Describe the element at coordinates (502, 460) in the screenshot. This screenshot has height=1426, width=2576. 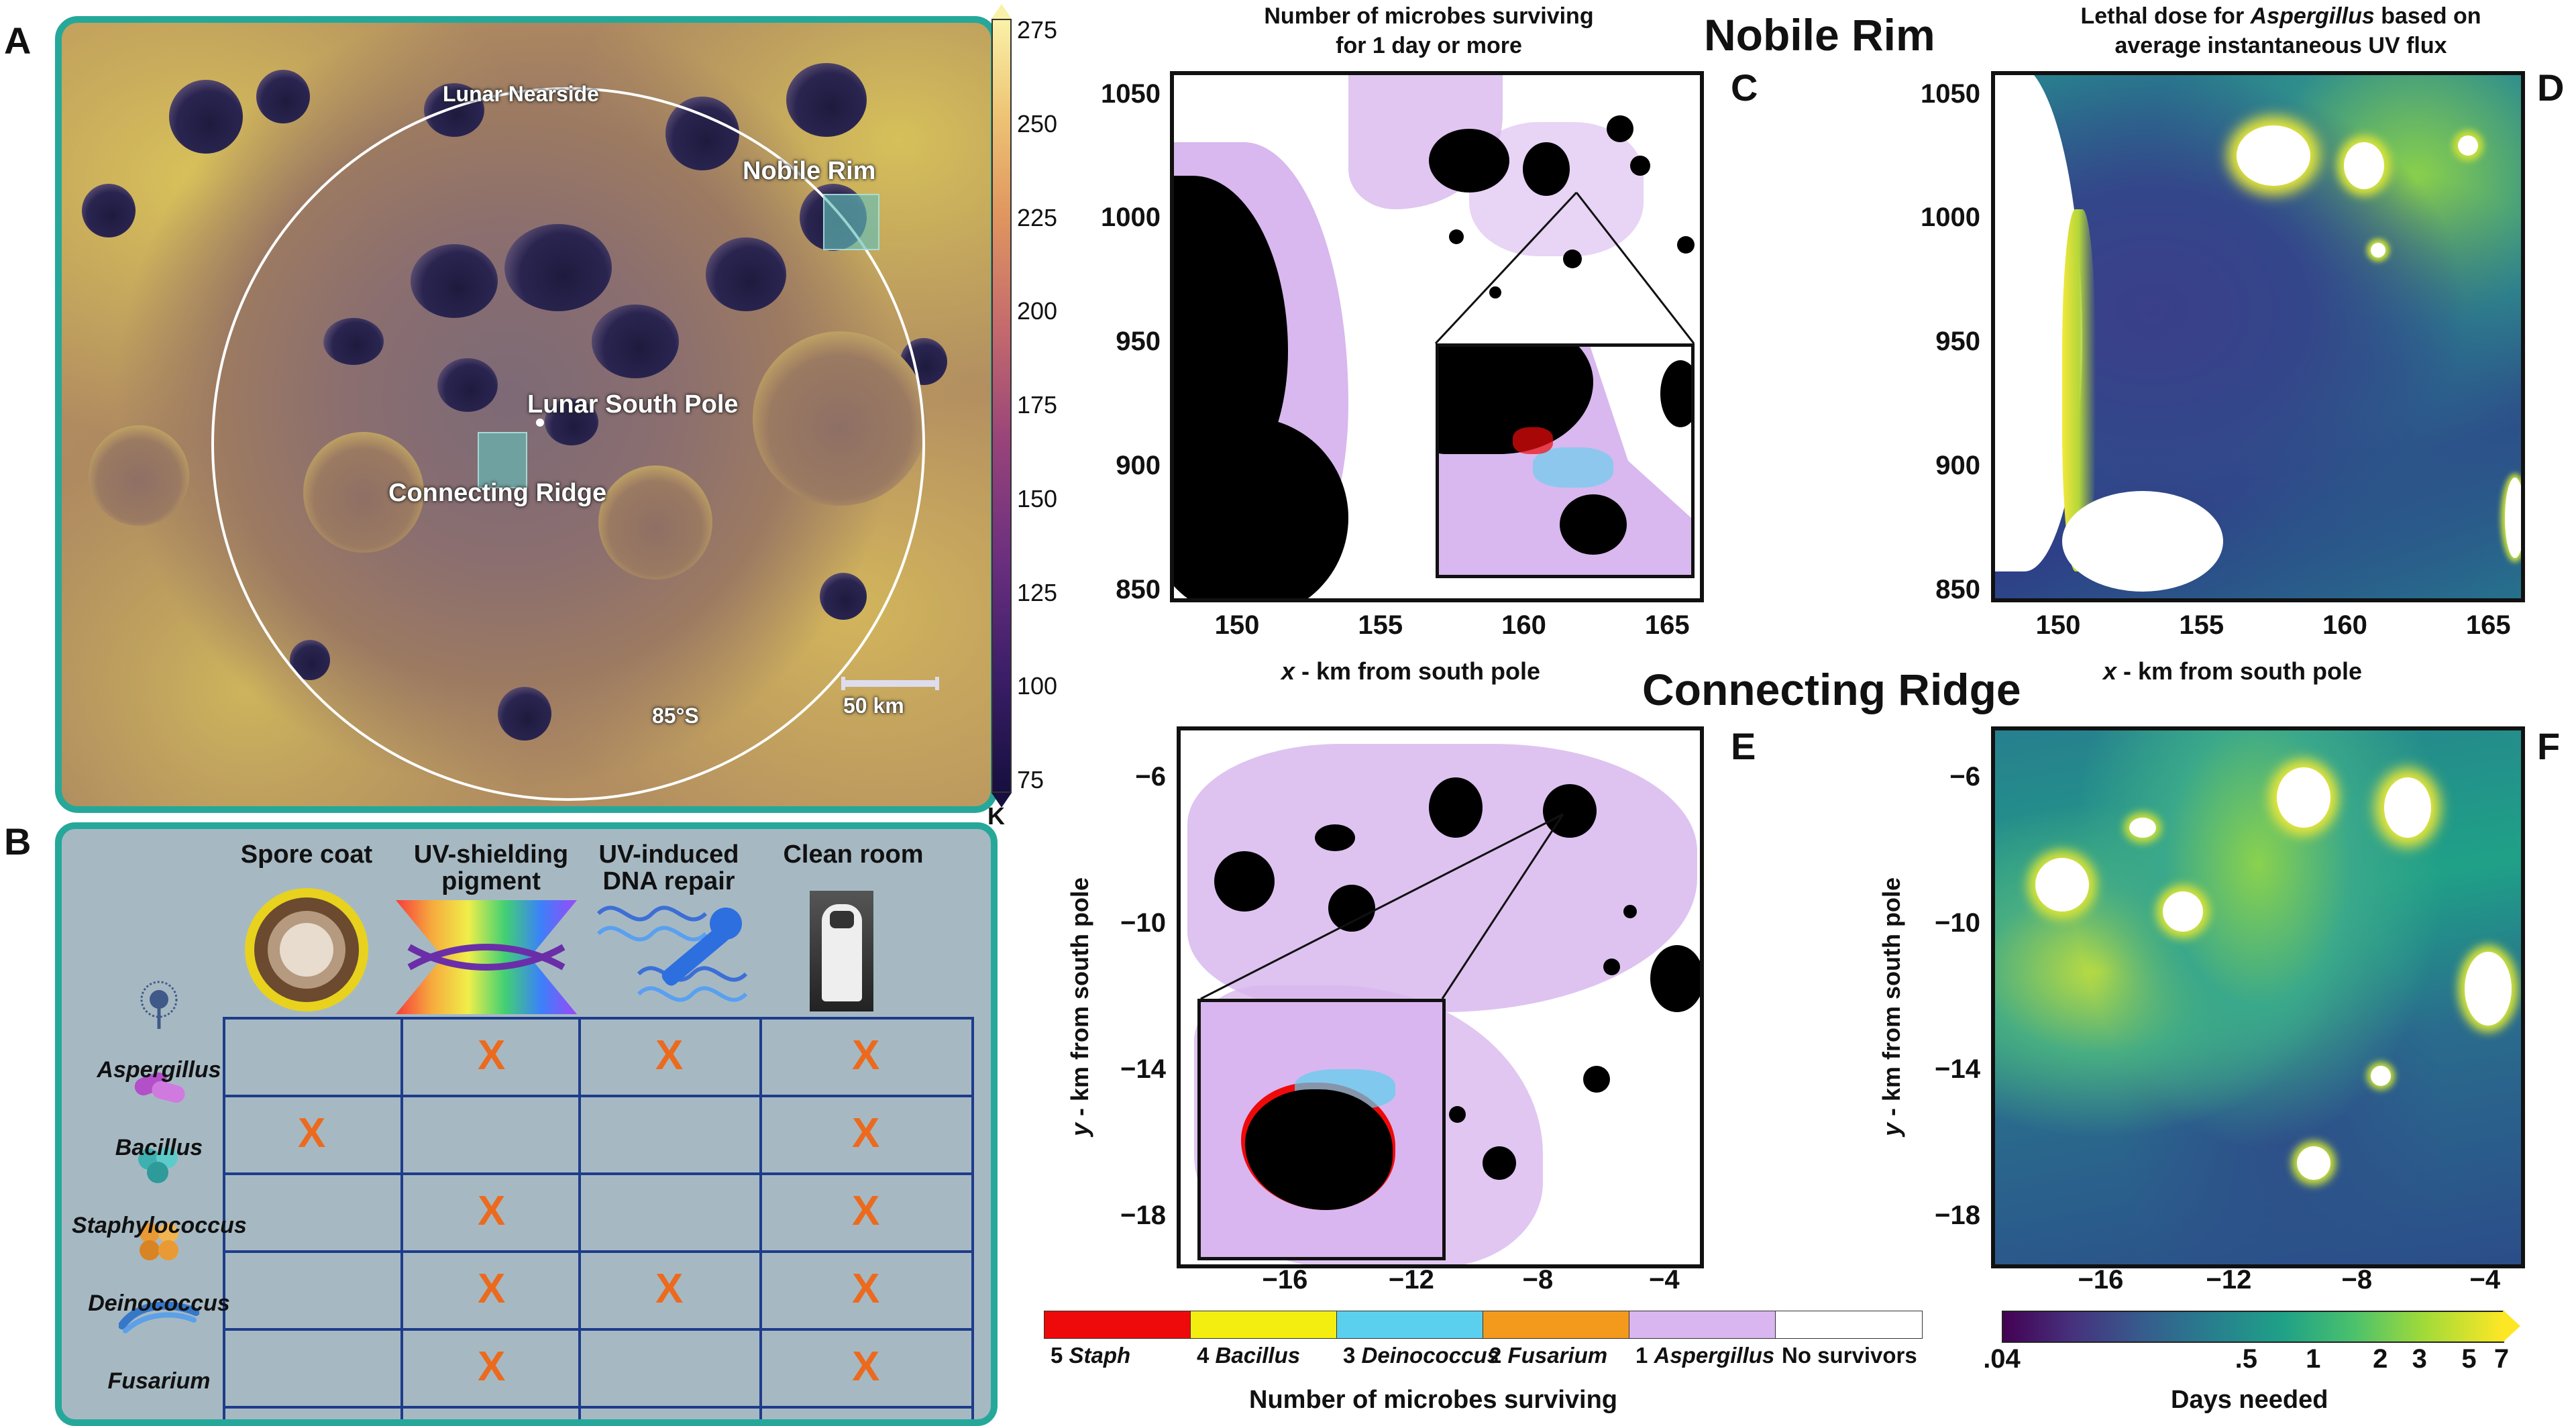
I see `connecting-ridge-site-marker` at that location.